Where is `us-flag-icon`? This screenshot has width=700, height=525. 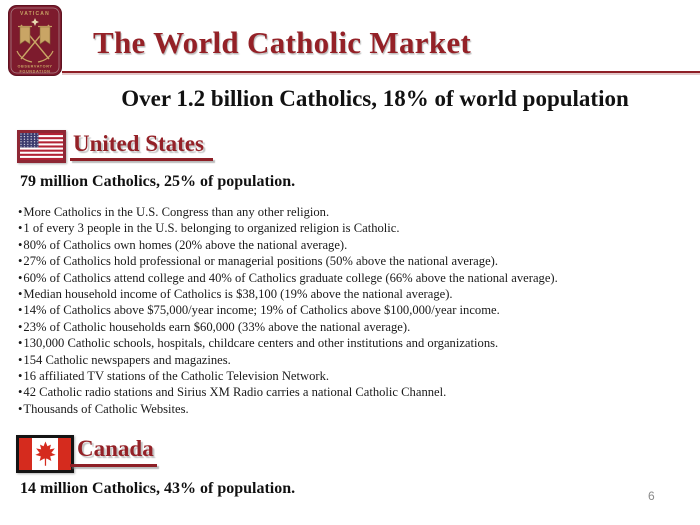
us-flag-icon is located at coordinates (41, 146).